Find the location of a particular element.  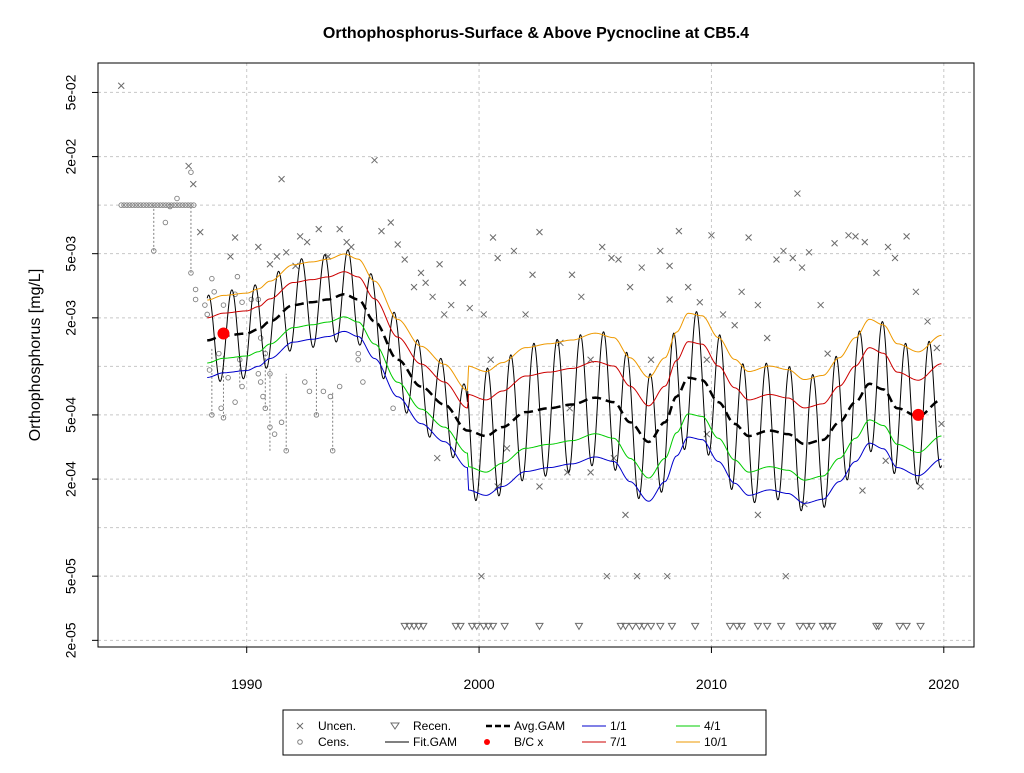

y-axis: 2e-05 5e-05 2e-04 5e-04 2e-03 5e-03 2e-02 5e-02 is located at coordinates (80, 366).